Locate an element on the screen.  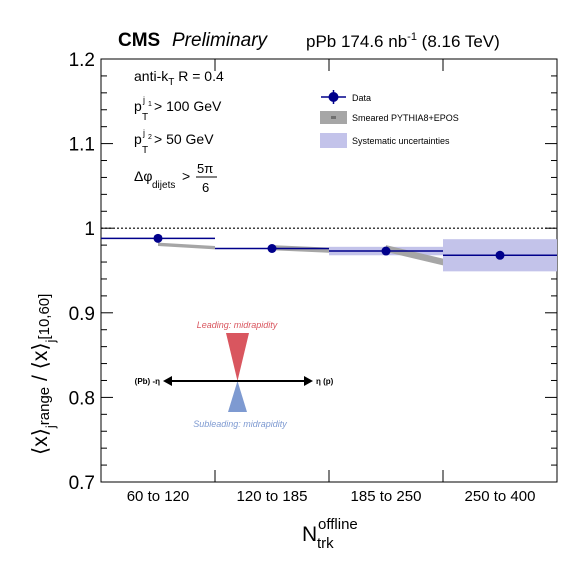
legend-entry-syst: Systematic uncertainties is located at coordinates (385, 140).